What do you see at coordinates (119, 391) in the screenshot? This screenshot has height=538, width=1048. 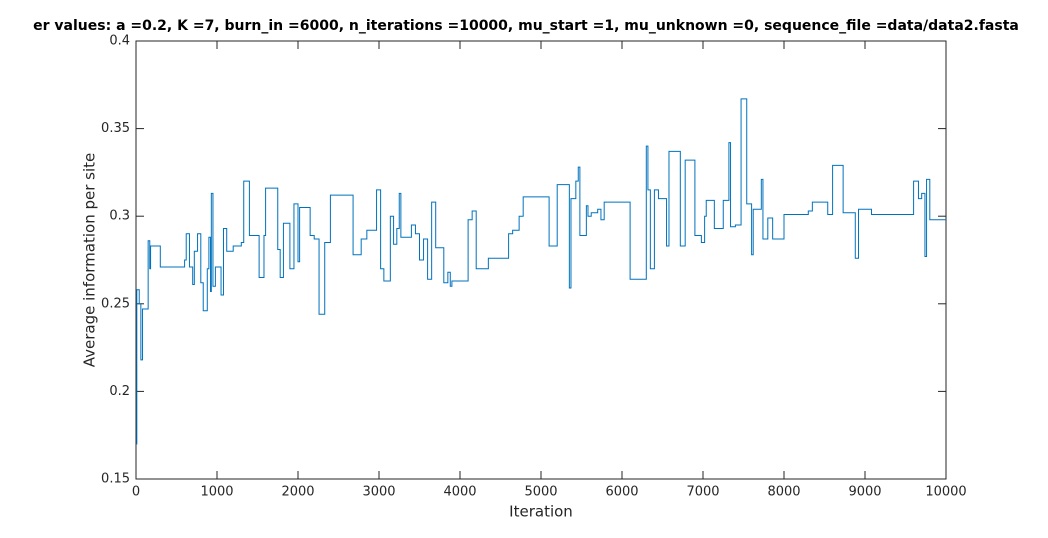 I see `y-tick-label: 0.2` at bounding box center [119, 391].